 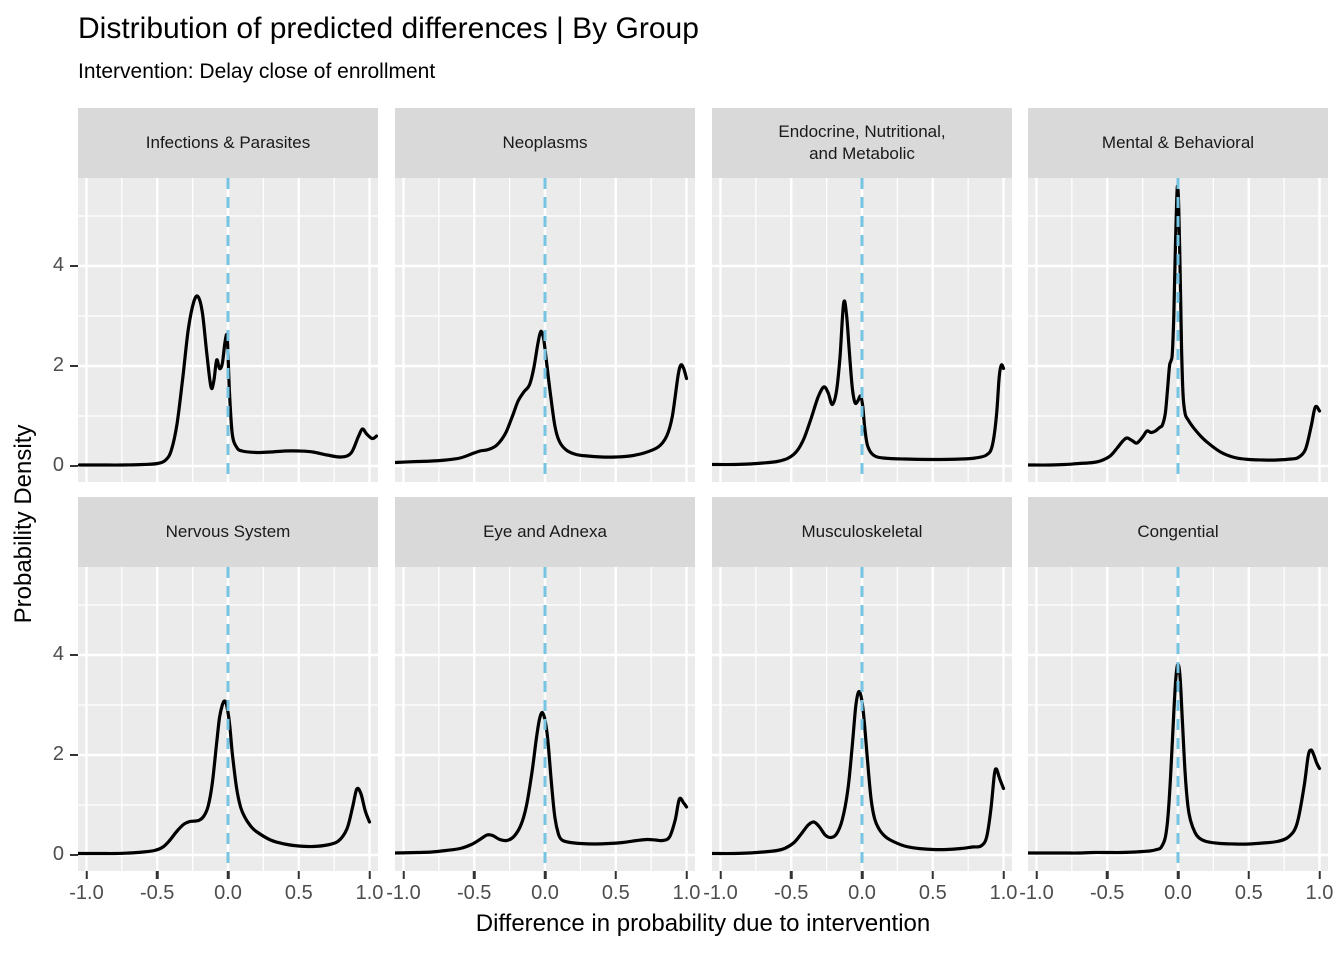 What do you see at coordinates (545, 143) in the screenshot?
I see `facet-strip-label: Neoplasms` at bounding box center [545, 143].